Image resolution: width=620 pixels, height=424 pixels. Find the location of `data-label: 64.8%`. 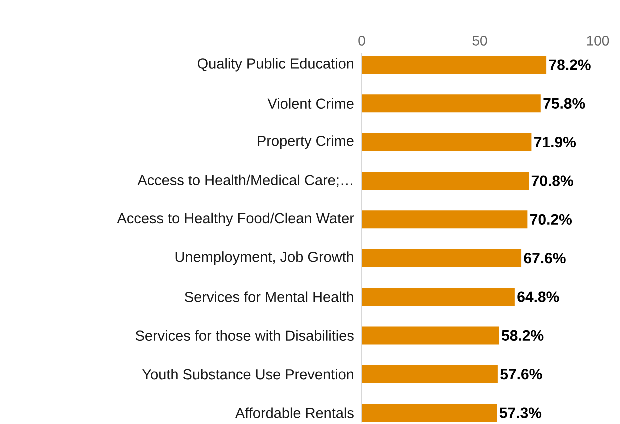

data-label: 64.8% is located at coordinates (539, 297).